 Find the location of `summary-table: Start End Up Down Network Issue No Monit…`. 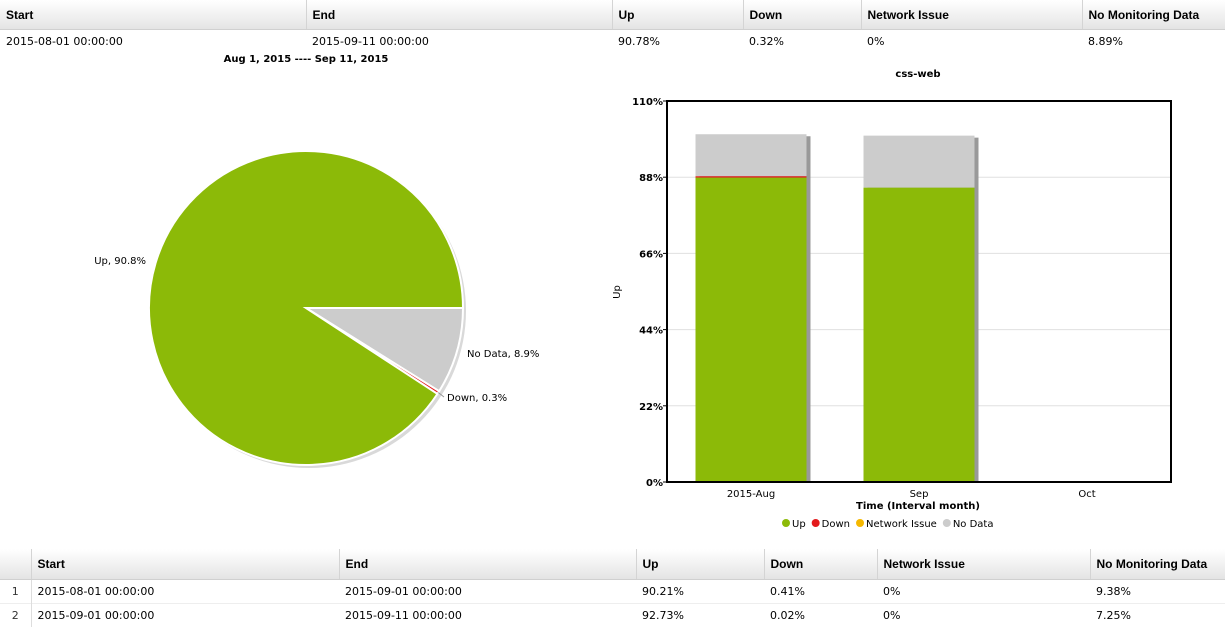

summary-table: Start End Up Down Network Issue No Monit… is located at coordinates (612, 26).